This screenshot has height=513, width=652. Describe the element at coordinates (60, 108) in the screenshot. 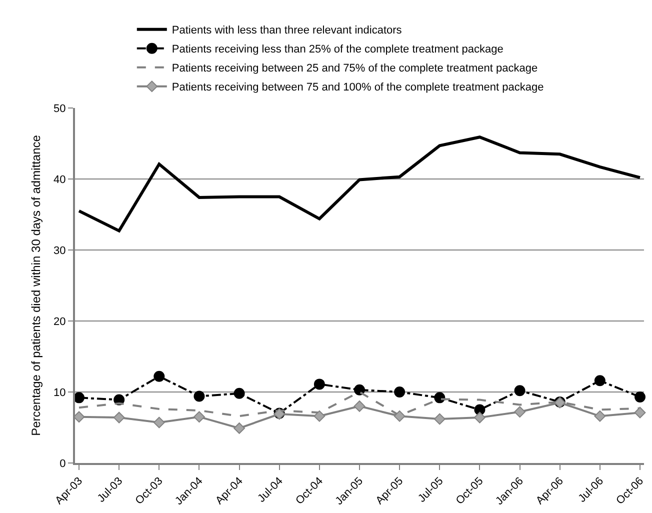

I see `y-tick-label: 50` at that location.